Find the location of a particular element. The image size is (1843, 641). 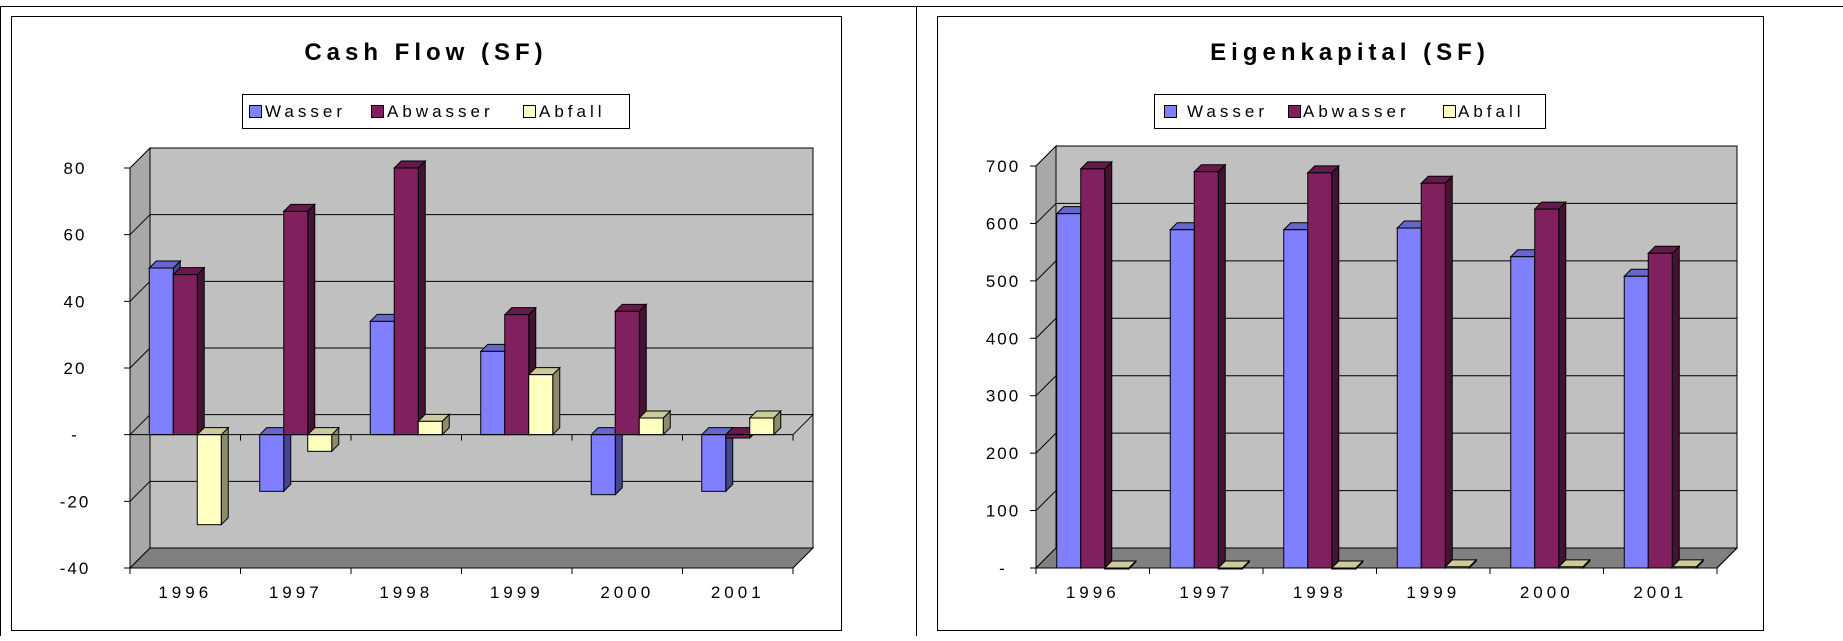

y-tick-label: -20 is located at coordinates (75, 501).